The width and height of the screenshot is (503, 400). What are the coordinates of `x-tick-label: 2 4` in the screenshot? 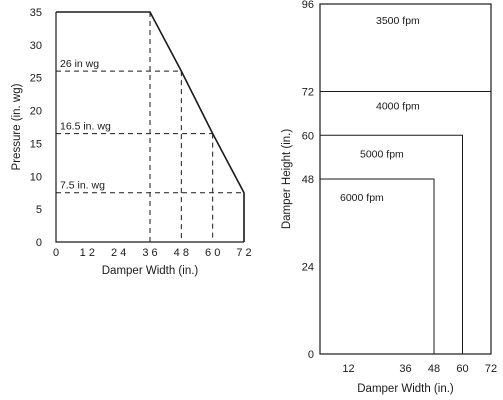 It's located at (118, 253).